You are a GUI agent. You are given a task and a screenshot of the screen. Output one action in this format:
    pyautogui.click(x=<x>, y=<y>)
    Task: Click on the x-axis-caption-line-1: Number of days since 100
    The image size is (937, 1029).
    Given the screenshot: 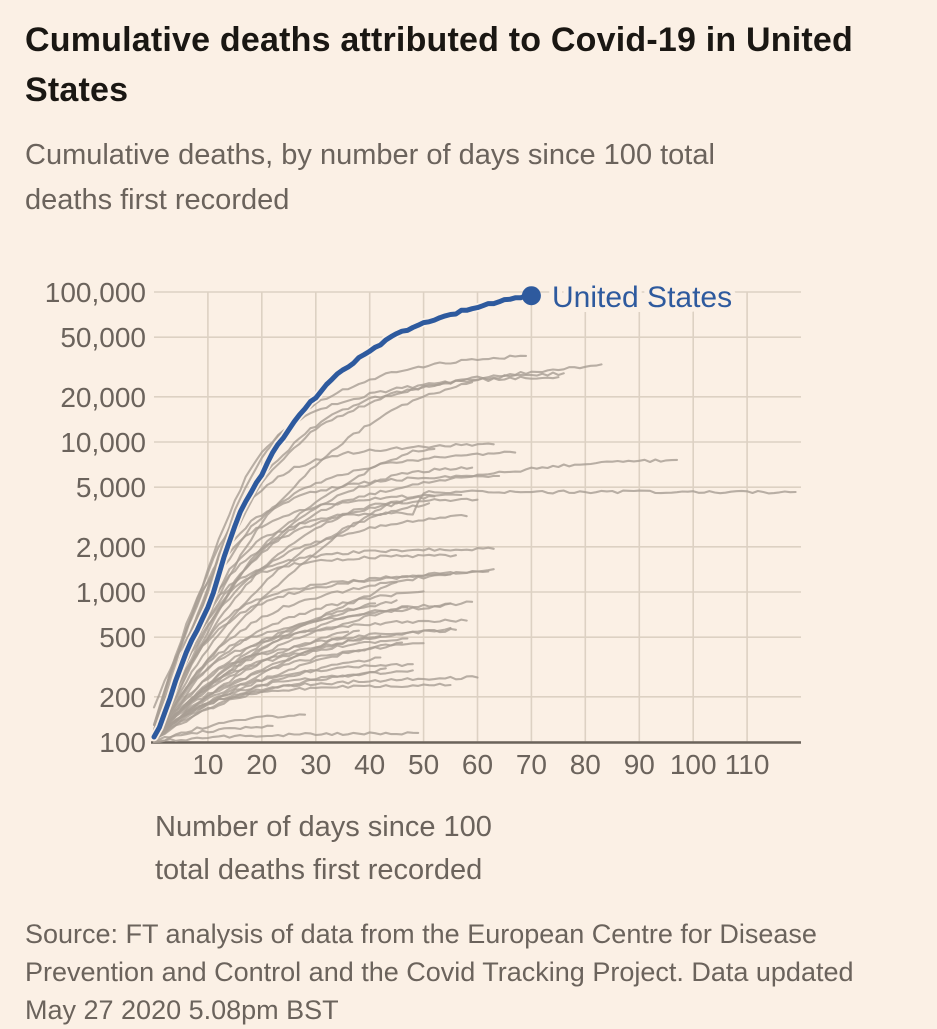 What is the action you would take?
    pyautogui.click(x=323, y=827)
    